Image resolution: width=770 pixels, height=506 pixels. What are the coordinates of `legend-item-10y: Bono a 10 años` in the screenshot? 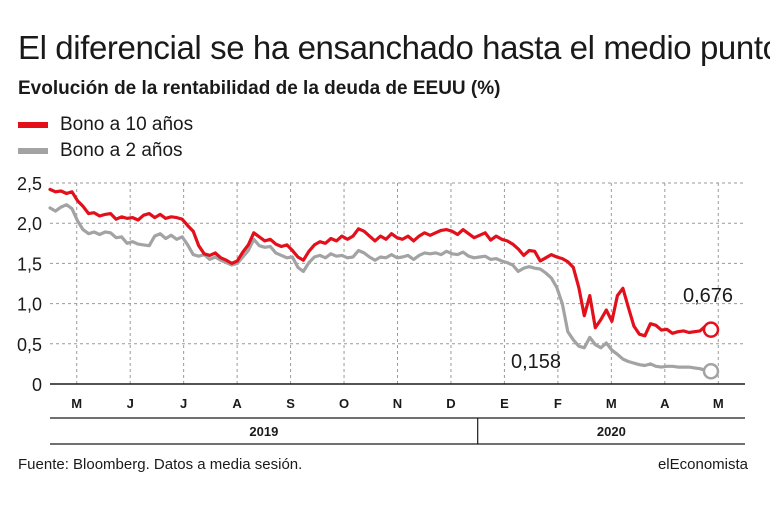 It's located at (105, 125).